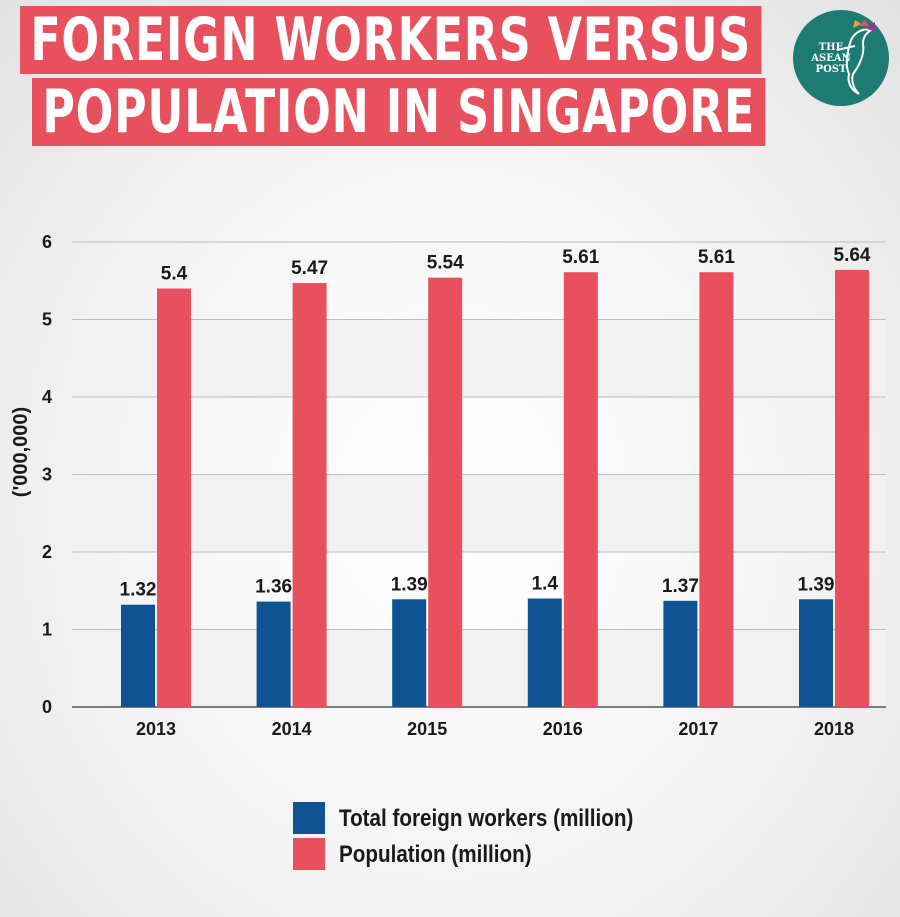  What do you see at coordinates (855, 57) in the screenshot?
I see `hummingbird-icon` at bounding box center [855, 57].